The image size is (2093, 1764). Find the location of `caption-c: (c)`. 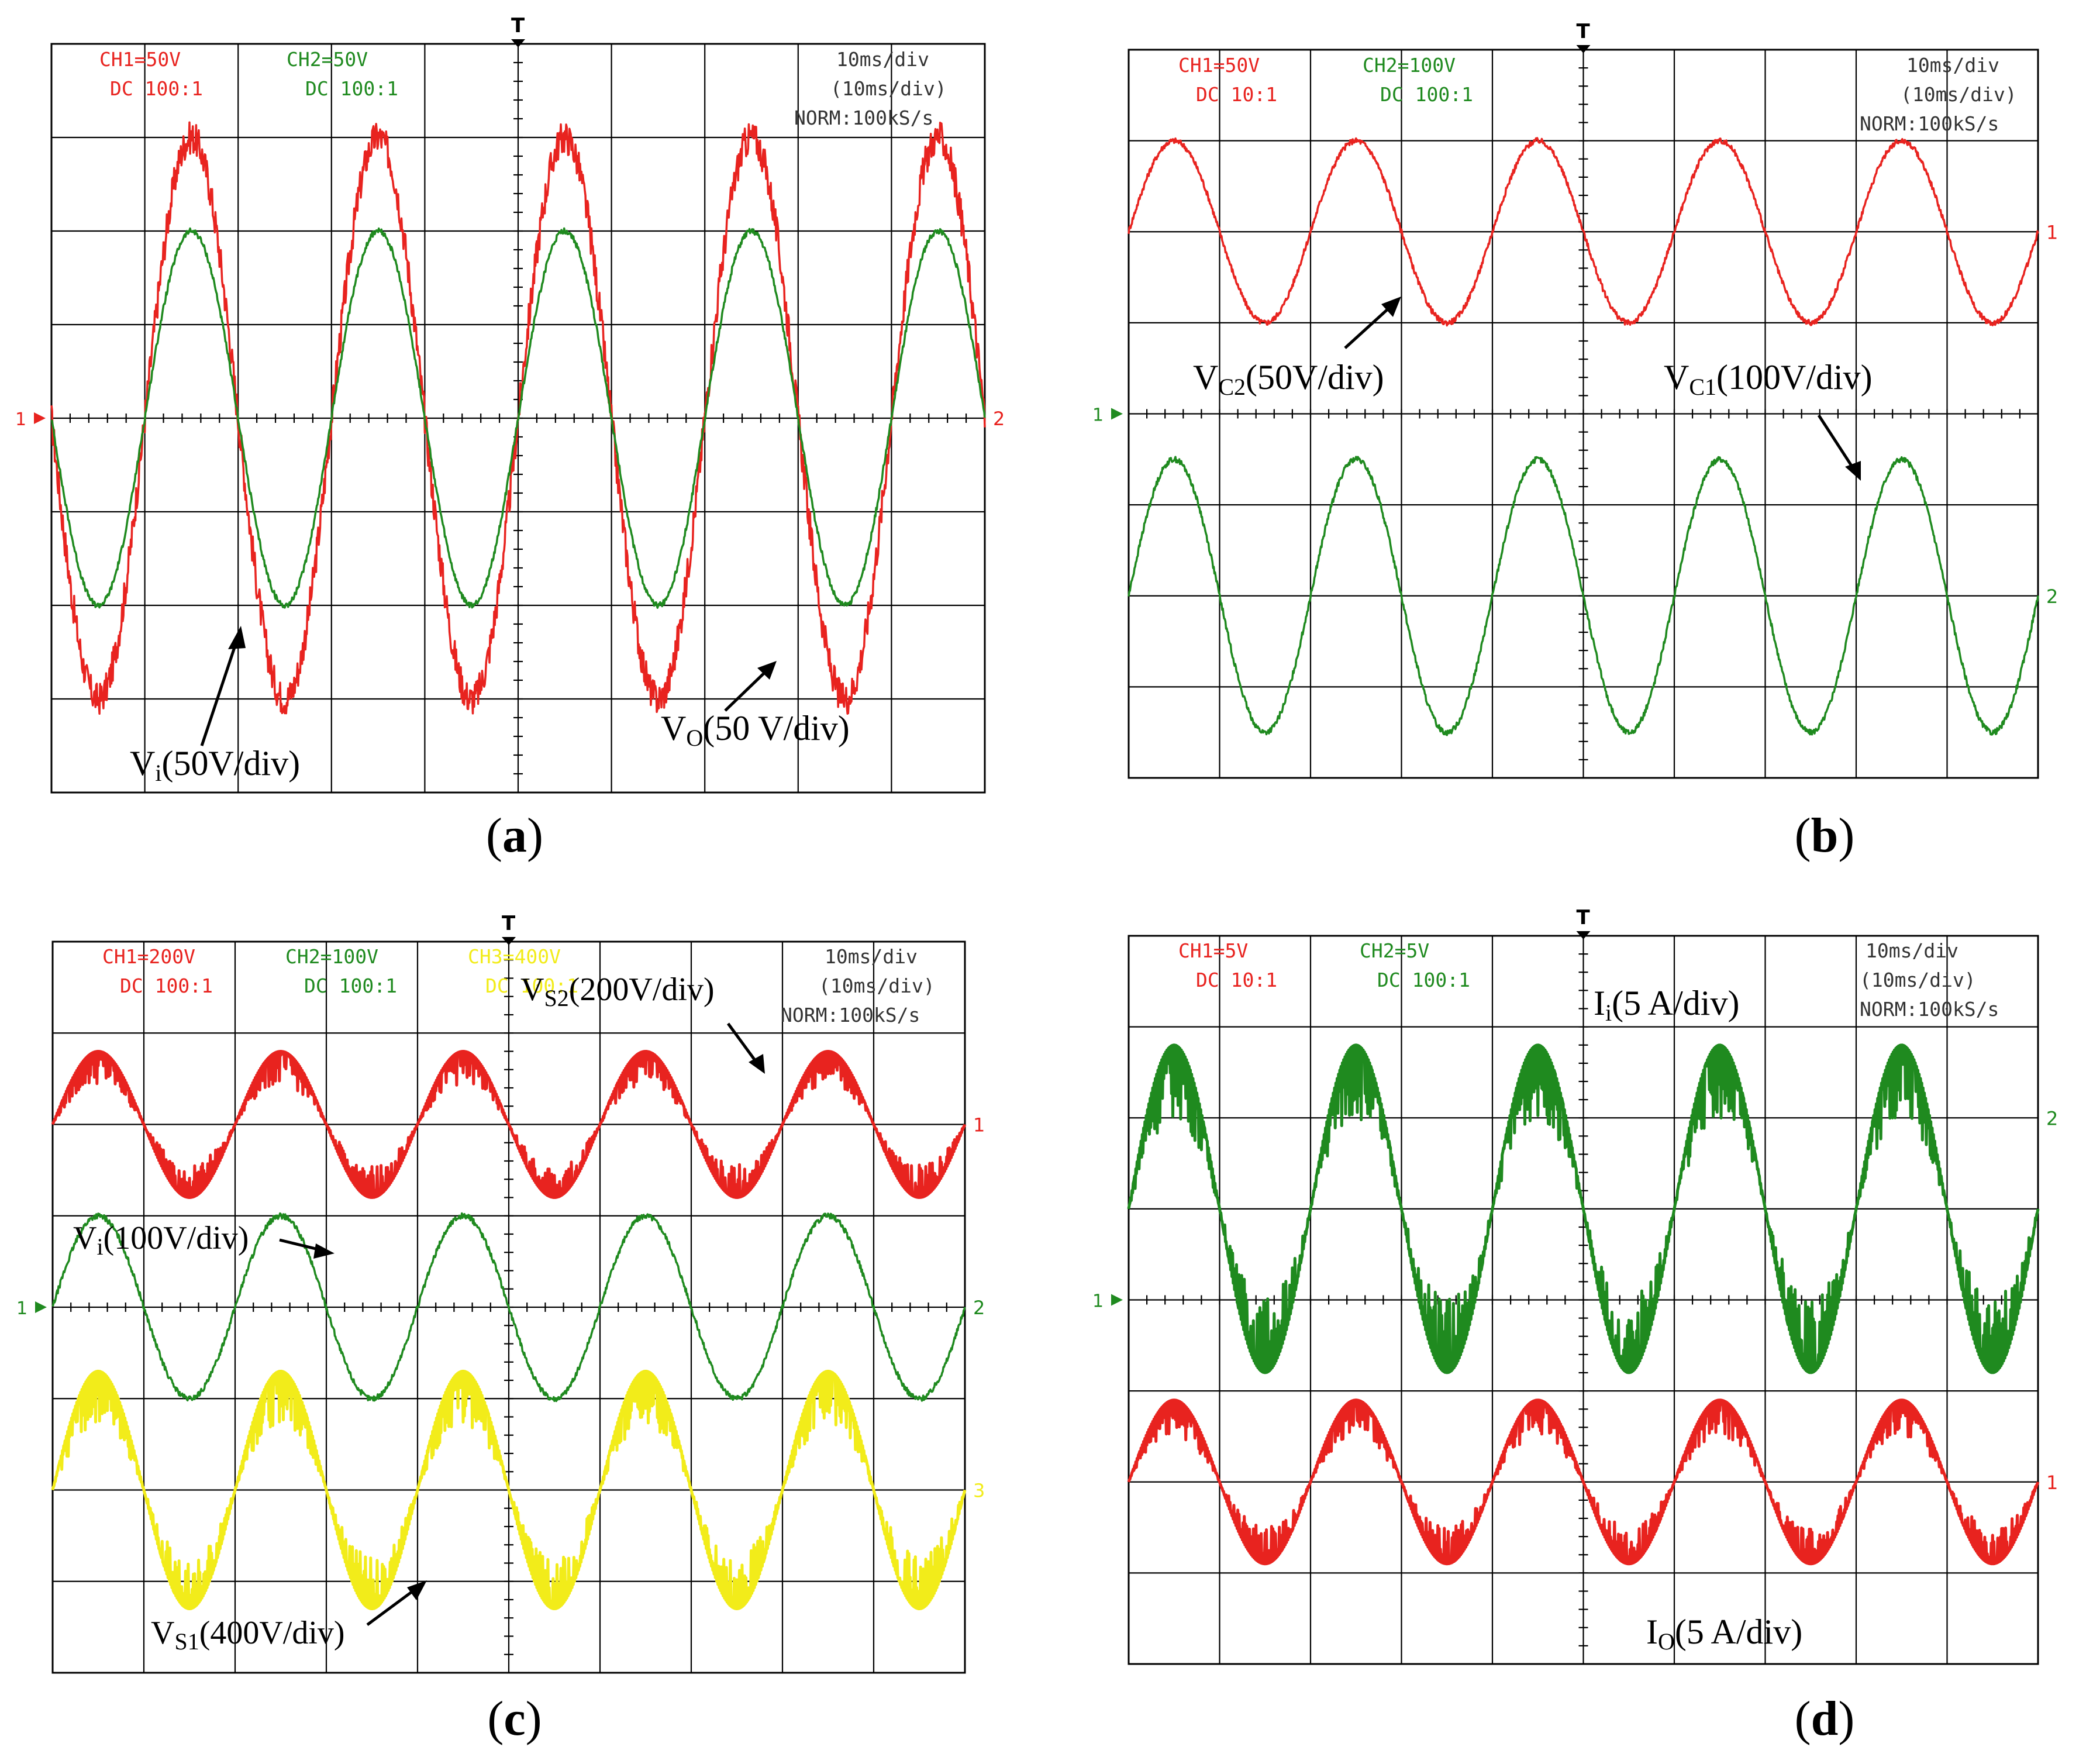

caption-c: (c) is located at coordinates (514, 1718).